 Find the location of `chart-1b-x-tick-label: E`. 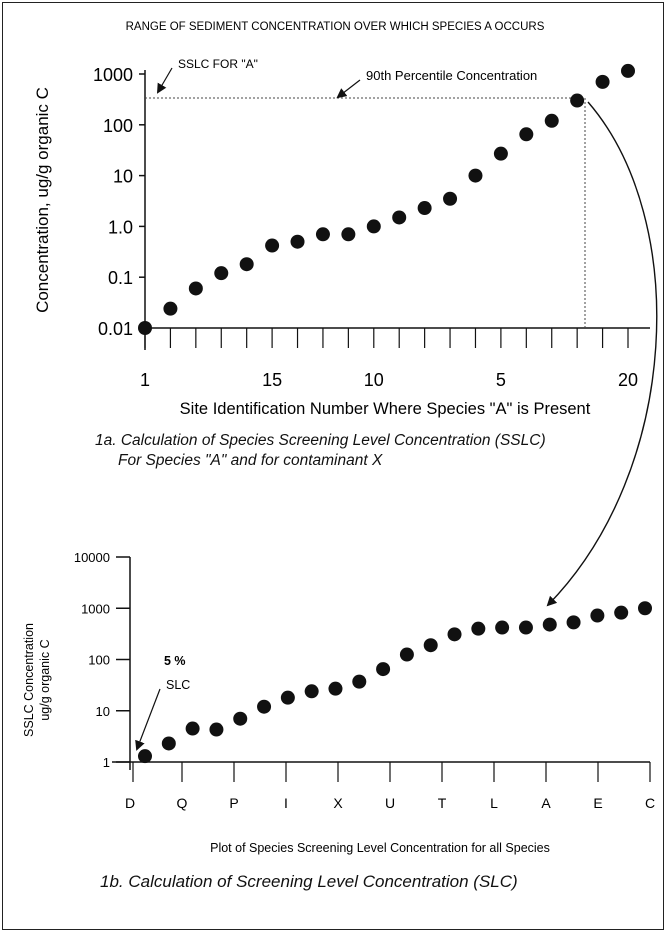

chart-1b-x-tick-label: E is located at coordinates (597, 803).